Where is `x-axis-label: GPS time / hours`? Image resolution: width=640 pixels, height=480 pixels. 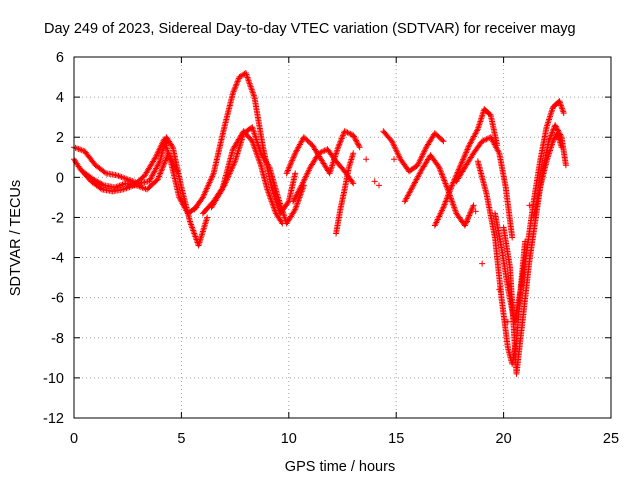 x-axis-label: GPS time / hours is located at coordinates (340, 467).